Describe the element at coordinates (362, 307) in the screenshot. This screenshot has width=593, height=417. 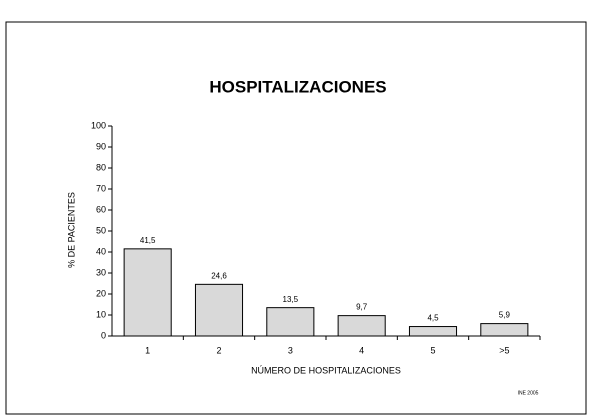
I see `value-label: 9,7` at that location.